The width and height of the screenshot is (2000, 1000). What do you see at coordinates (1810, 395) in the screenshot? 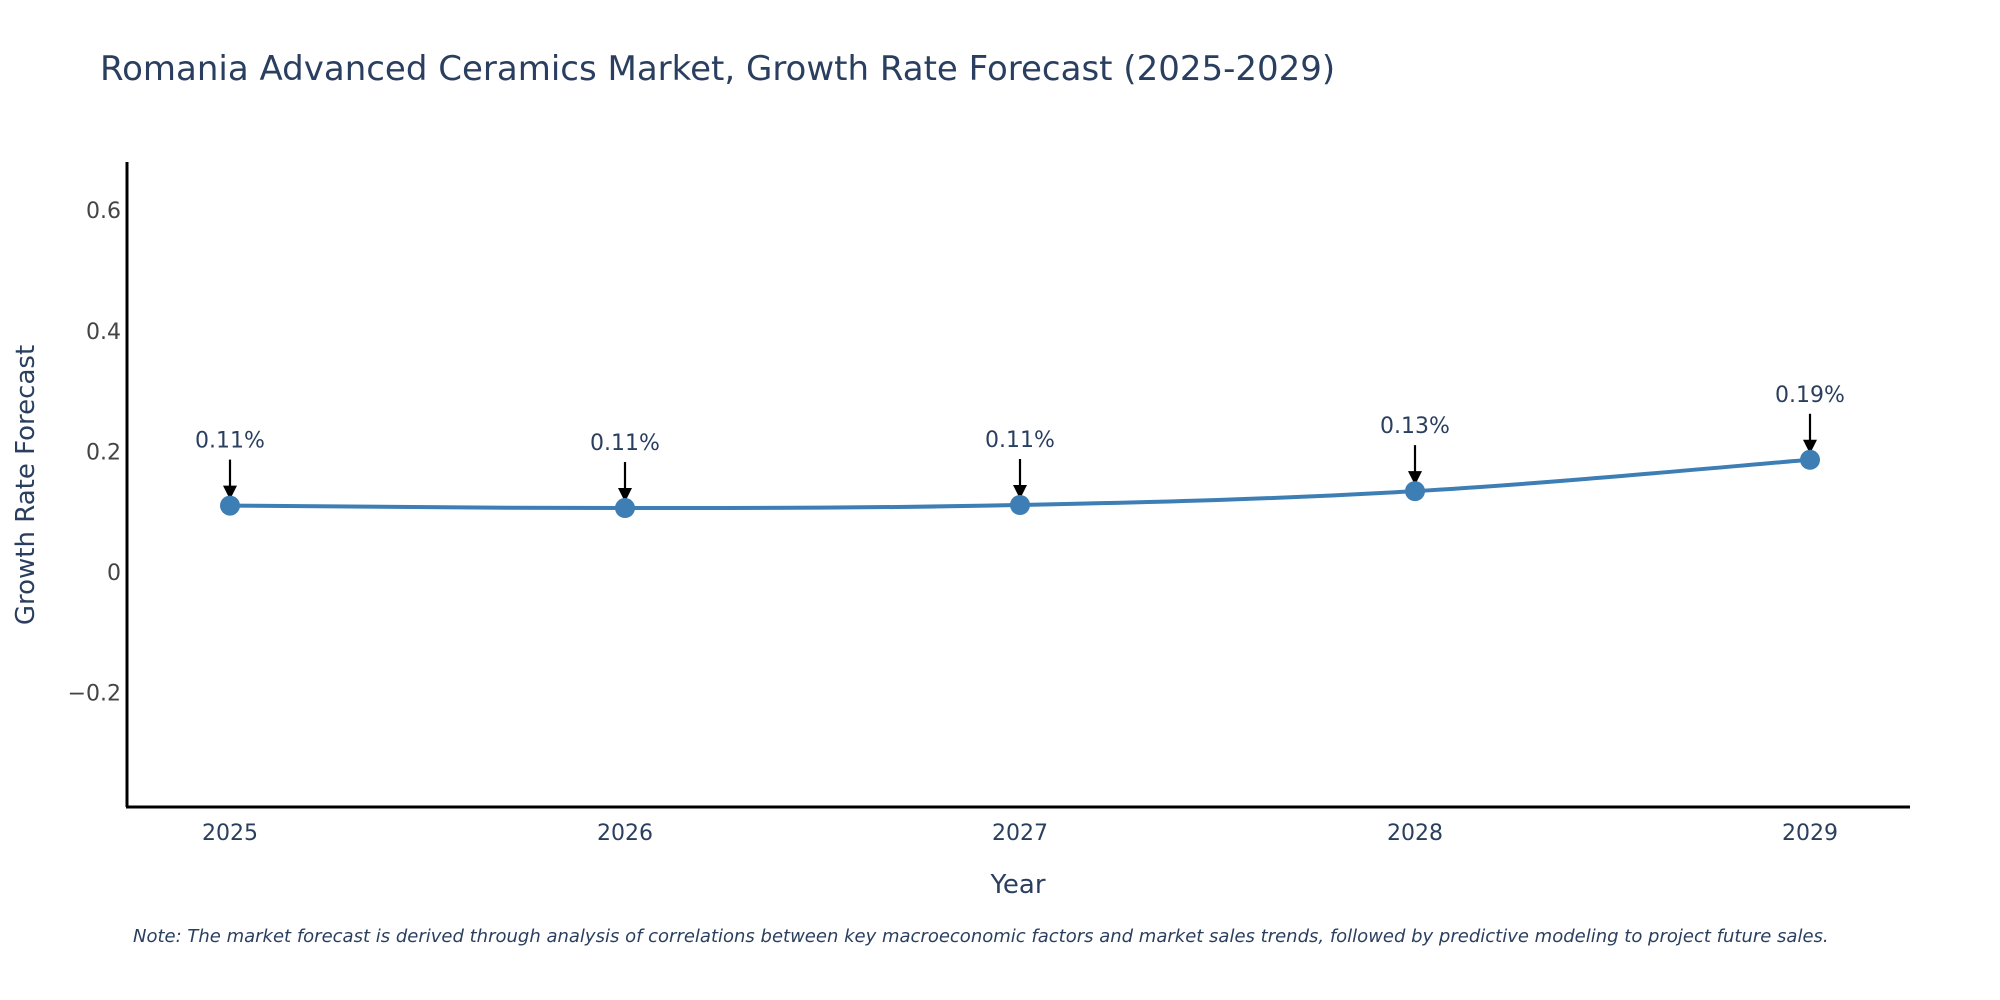
I see `data-label: 0.19%` at bounding box center [1810, 395].